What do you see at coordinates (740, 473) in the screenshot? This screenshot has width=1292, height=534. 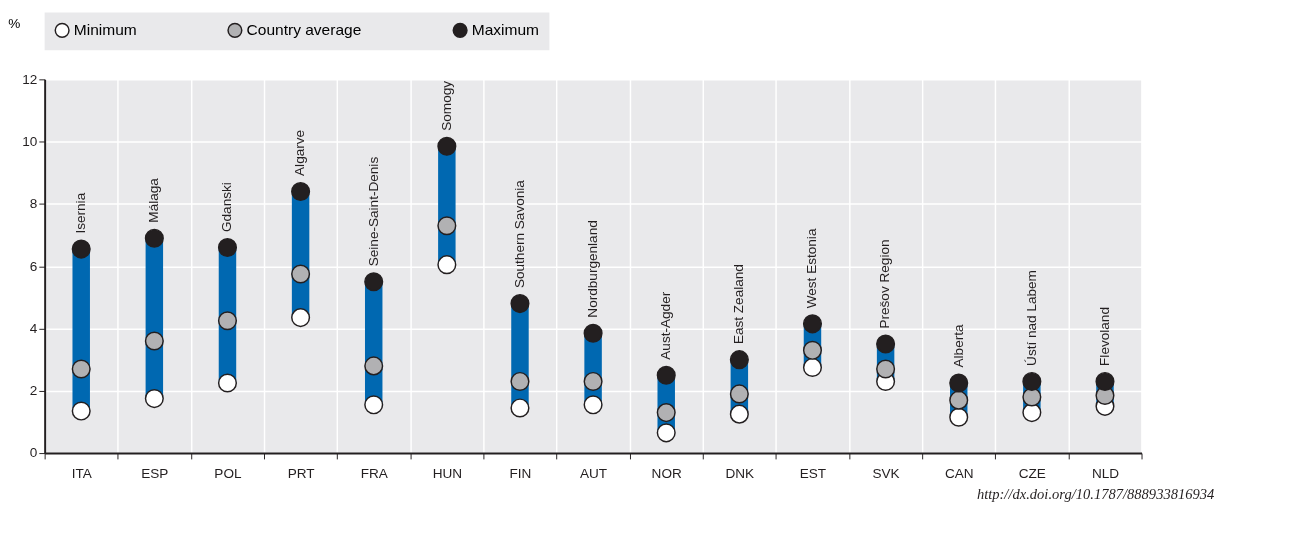 I see `x-tick-label: DNK` at bounding box center [740, 473].